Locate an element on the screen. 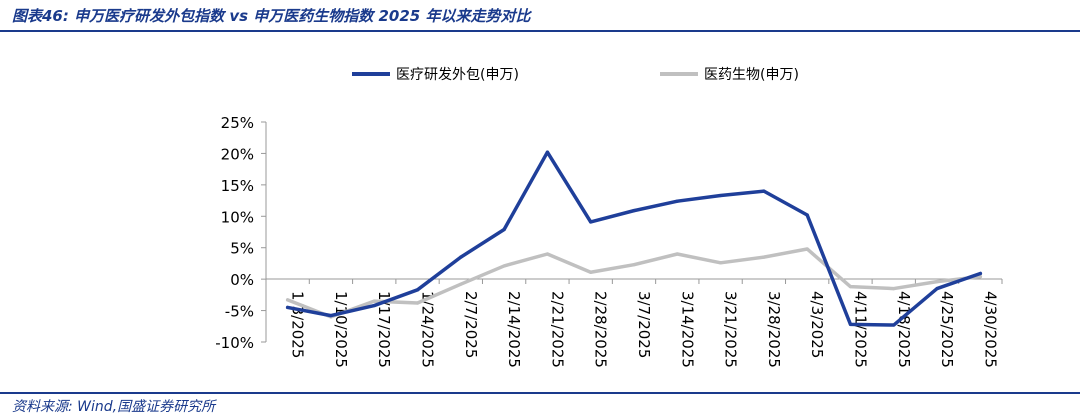  x-tick-label: 4/18/2025 is located at coordinates (904, 329).